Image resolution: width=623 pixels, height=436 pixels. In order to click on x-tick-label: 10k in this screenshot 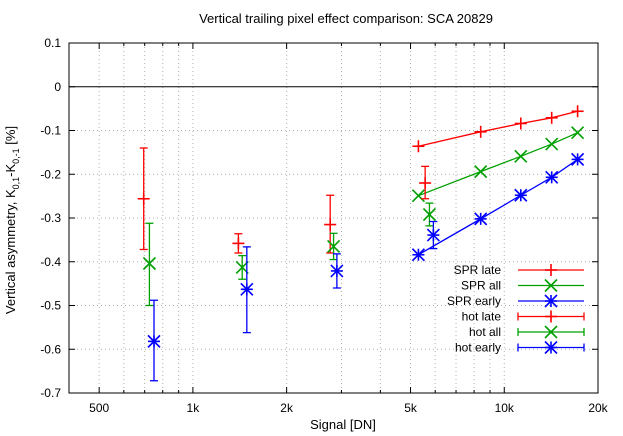, I will do `click(505, 408)`.